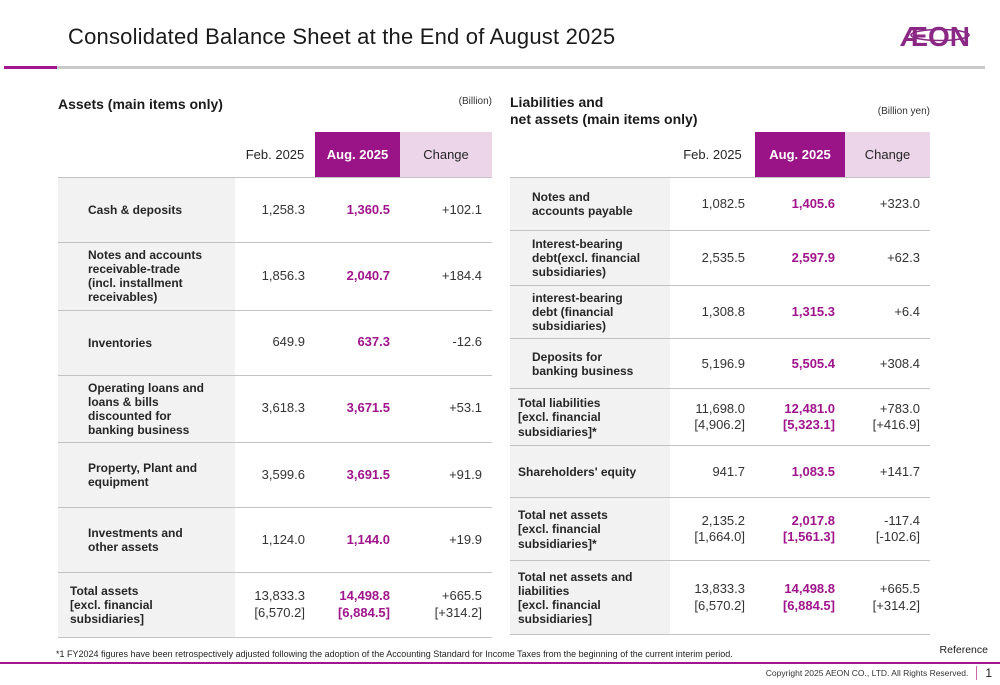 The image size is (1000, 685). Describe the element at coordinates (446, 343) in the screenshot. I see `change-value: -12.6` at that location.